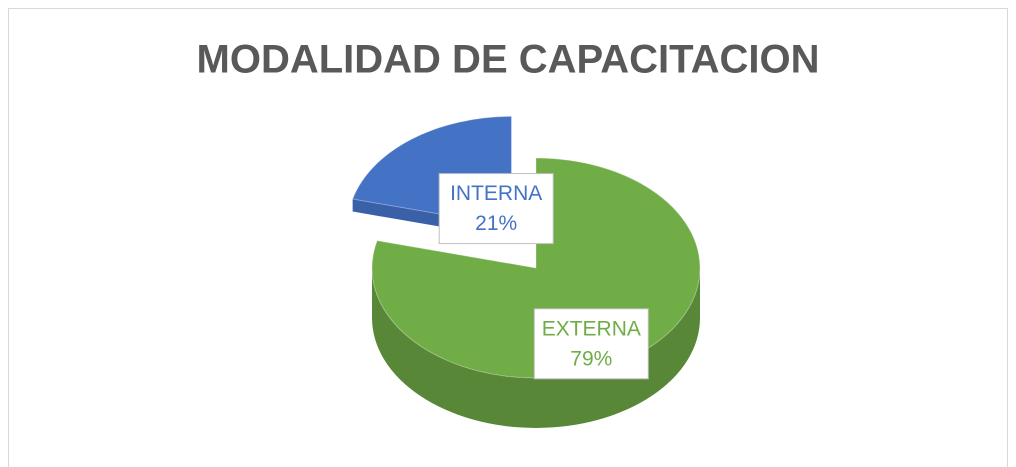 The height and width of the screenshot is (467, 1016). What do you see at coordinates (496, 193) in the screenshot?
I see `data-label-category: INTERNA` at bounding box center [496, 193].